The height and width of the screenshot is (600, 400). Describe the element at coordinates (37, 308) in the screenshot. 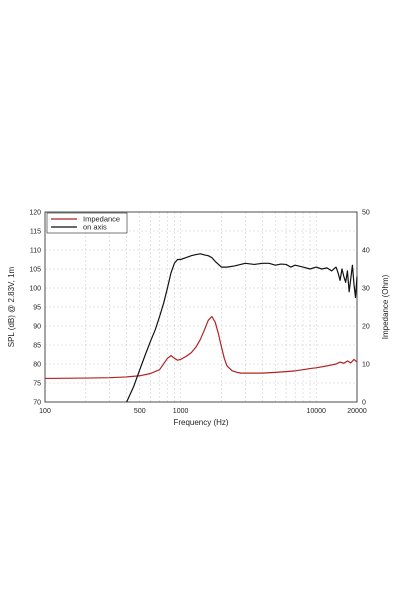

I see `y-left-tick-label: 95` at that location.